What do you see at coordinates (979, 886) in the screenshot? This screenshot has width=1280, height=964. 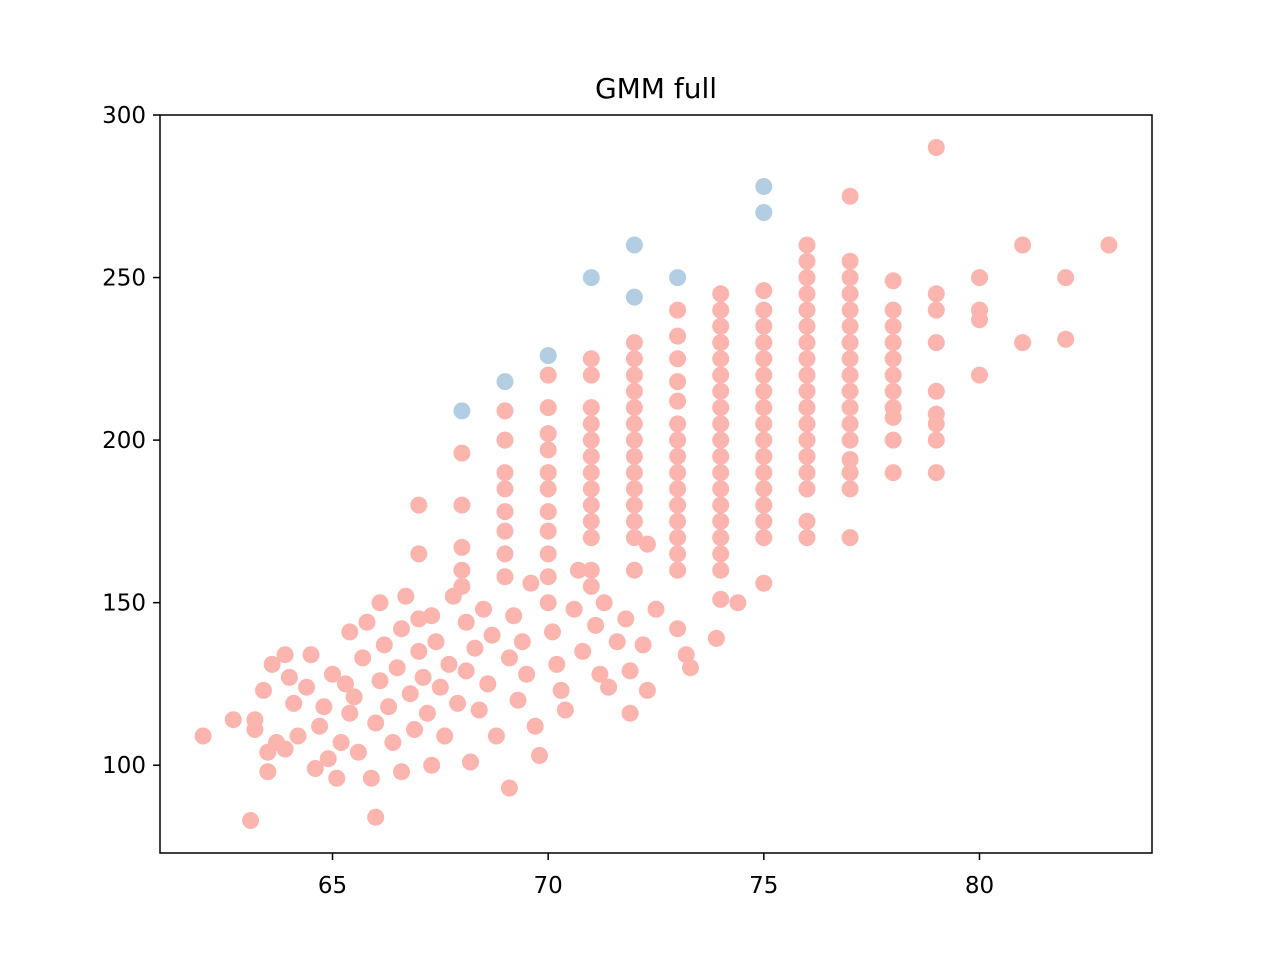 I see `x-tick-label: 80` at bounding box center [979, 886].